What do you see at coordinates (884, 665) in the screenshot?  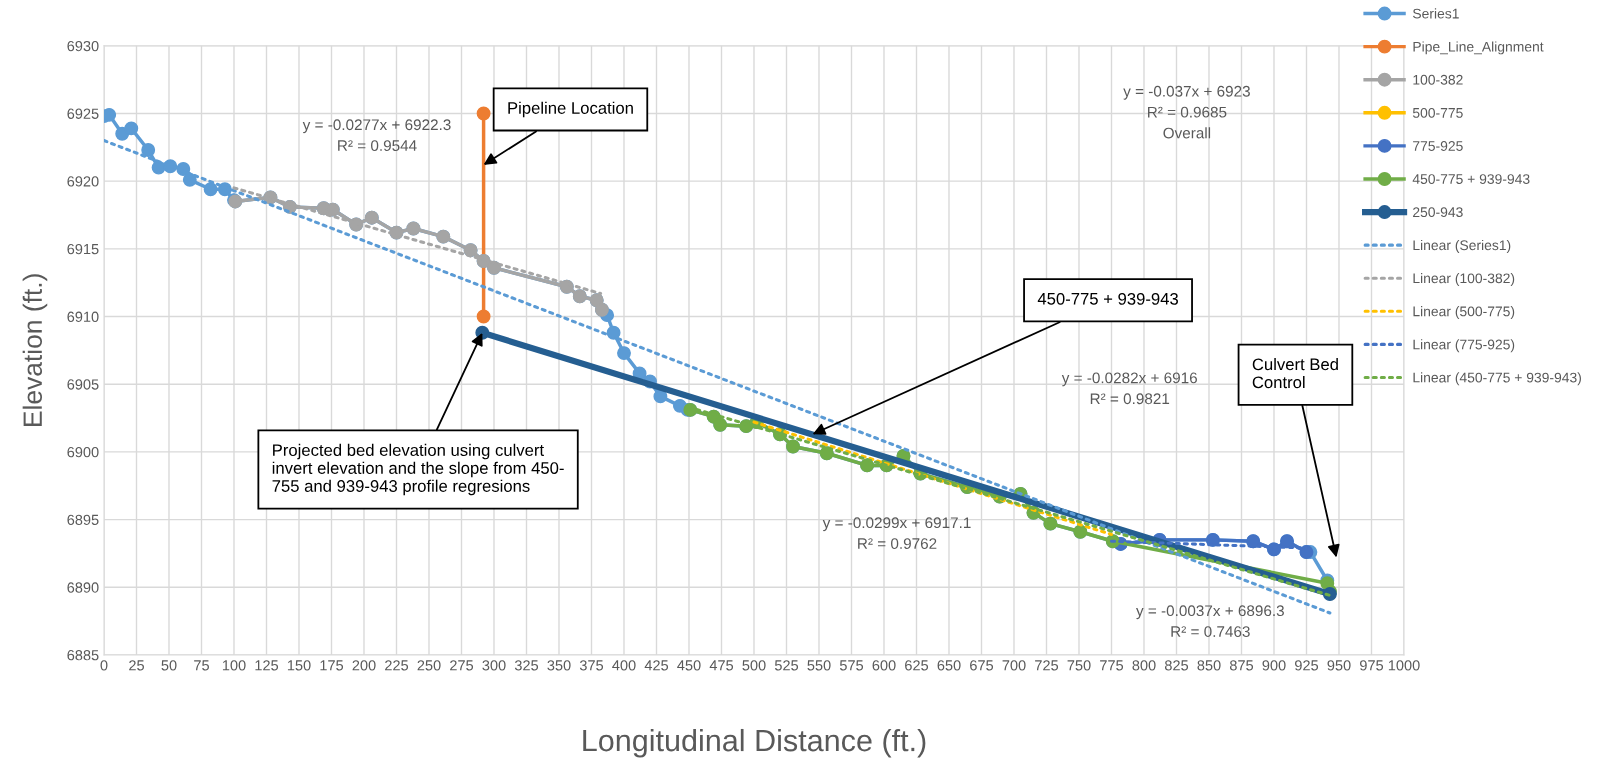 I see `x-tick-label: 600` at bounding box center [884, 665].